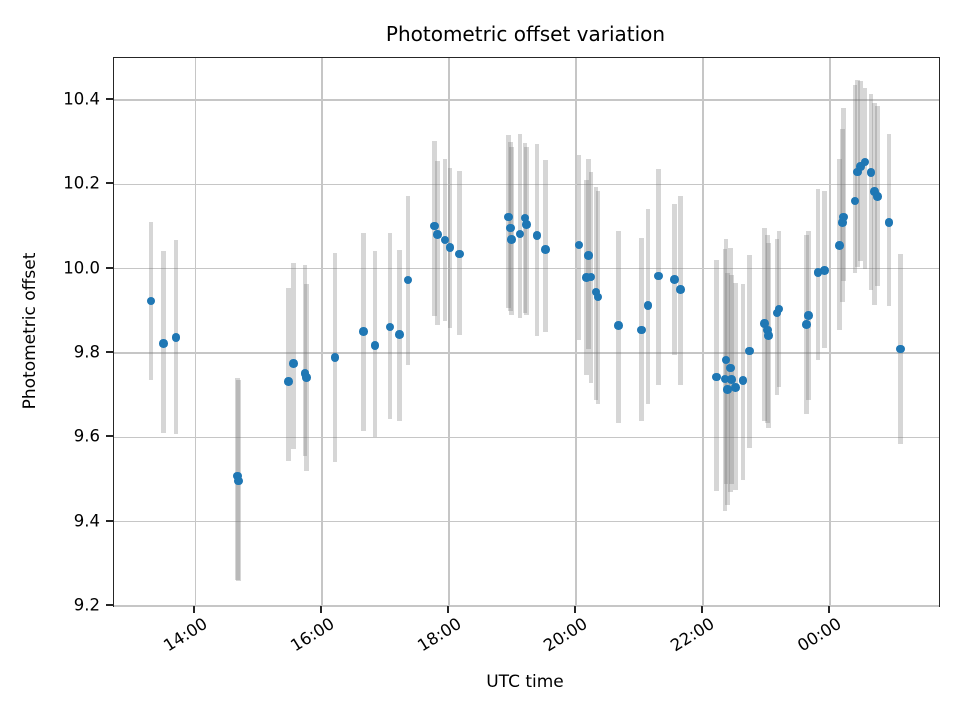 The width and height of the screenshot is (960, 720). I want to click on y-tick-label: 10.2, so click(81, 183).